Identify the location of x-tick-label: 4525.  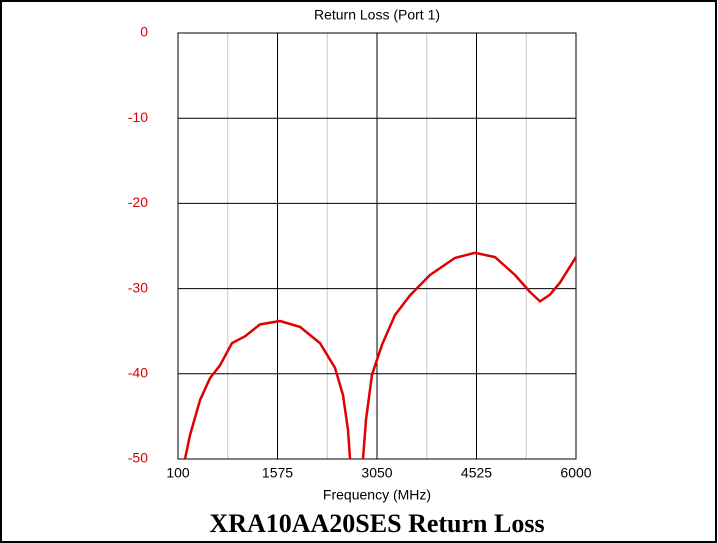
(476, 473).